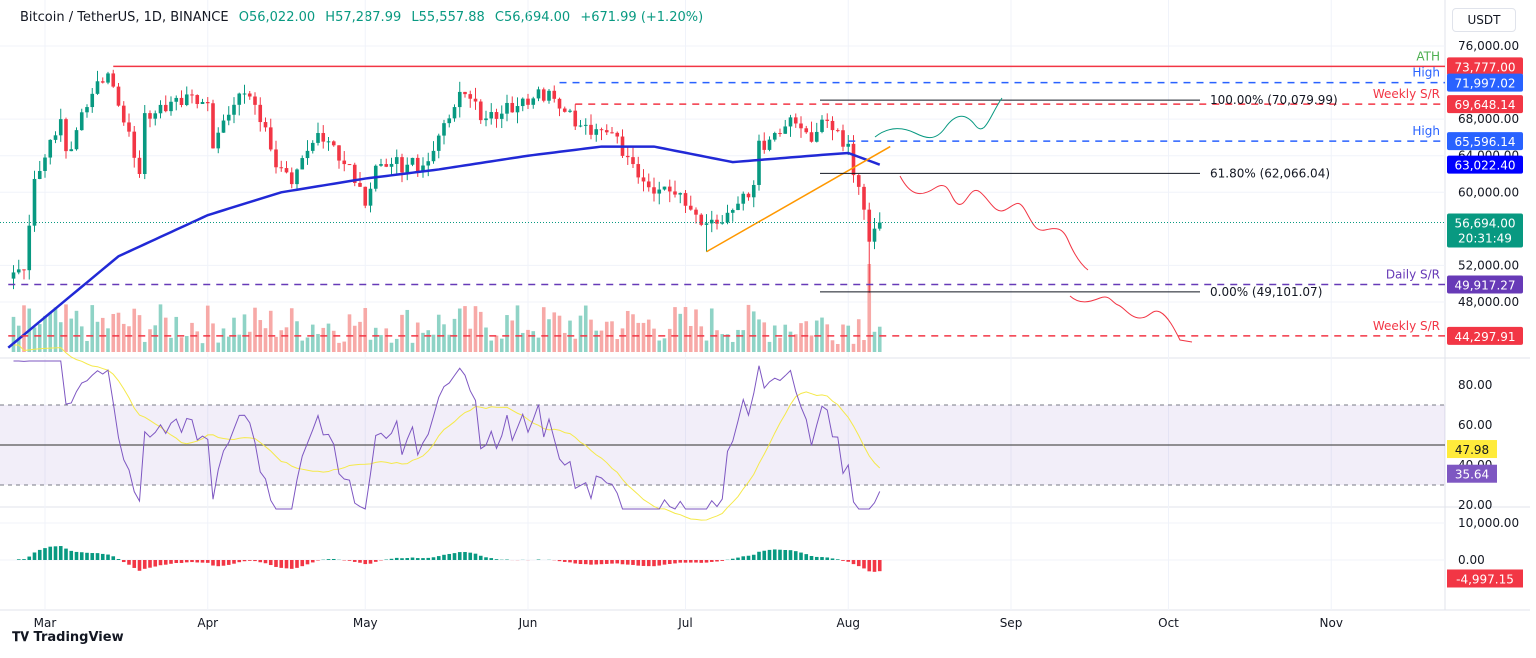  I want to click on level-price-text: 73,777.00, so click(1484, 67).